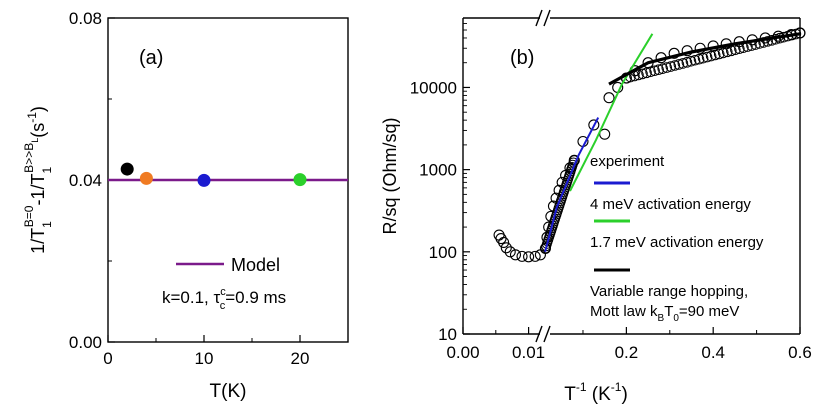 The width and height of the screenshot is (830, 415). Describe the element at coordinates (669, 291) in the screenshot. I see `legend-fit-label-2: Variable range hopping,` at that location.